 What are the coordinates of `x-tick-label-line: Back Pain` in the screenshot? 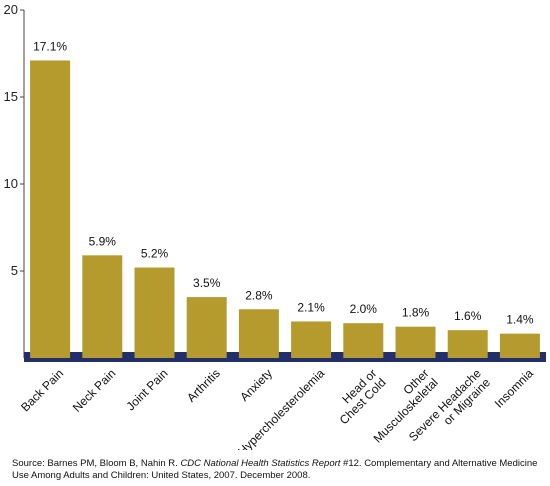 It's located at (42, 390).